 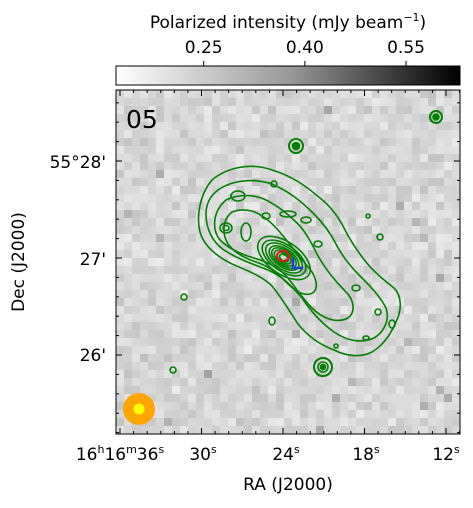 What do you see at coordinates (284, 258) in the screenshot?
I see `core-contour` at bounding box center [284, 258].